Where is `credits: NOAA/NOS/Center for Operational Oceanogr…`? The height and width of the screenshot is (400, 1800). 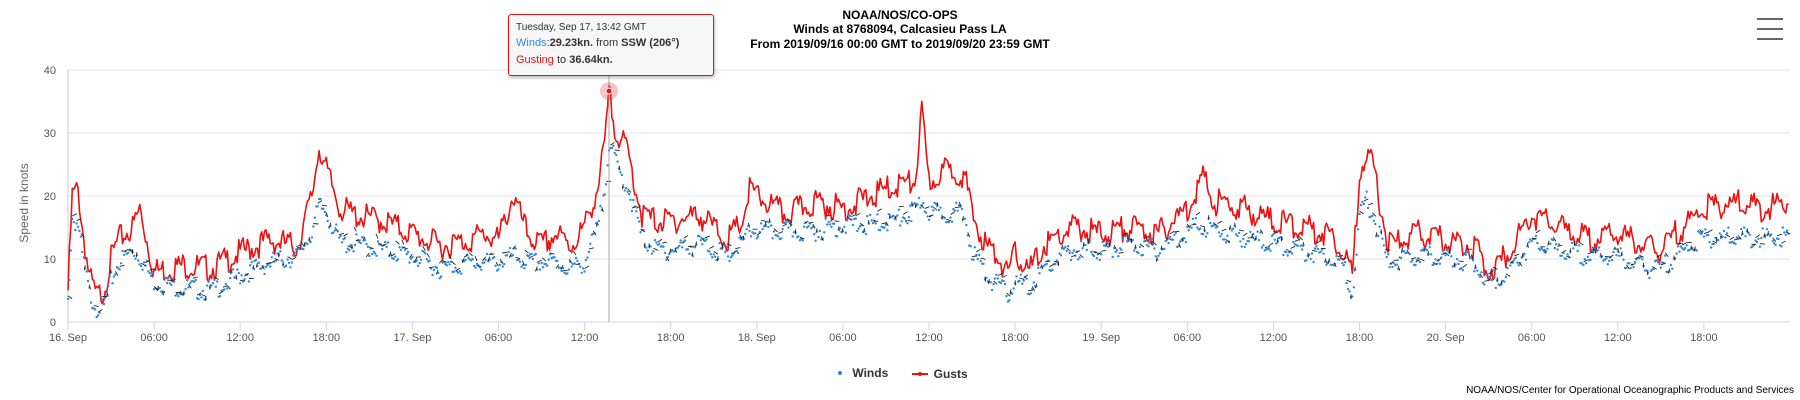
credits: NOAA/NOS/Center for Operational Oceanogr… is located at coordinates (1630, 390).